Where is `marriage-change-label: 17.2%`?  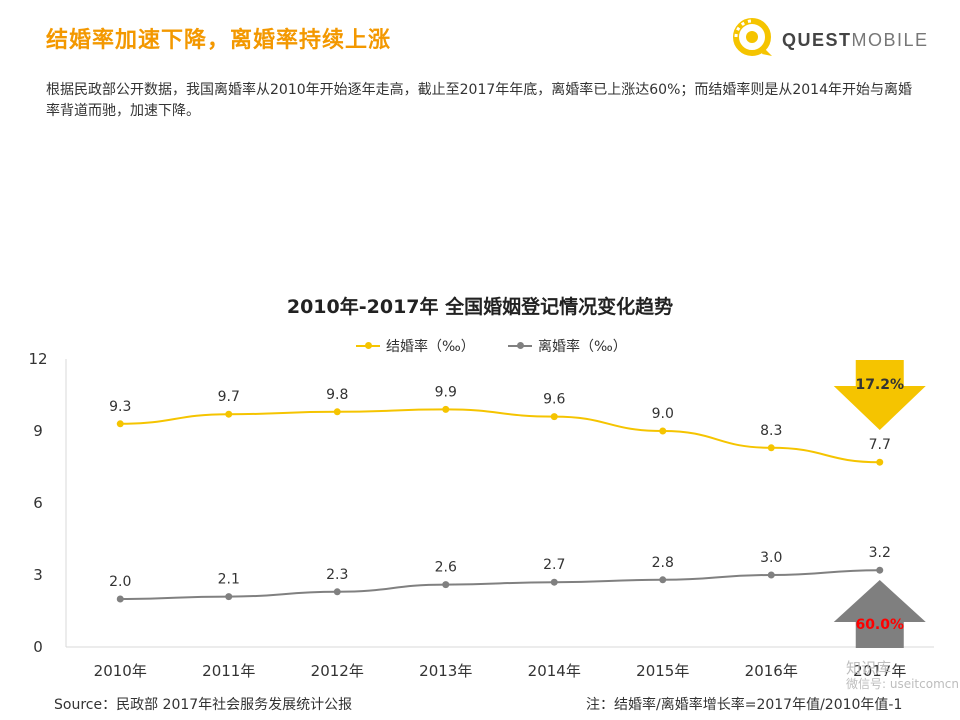
marriage-change-label: 17.2% is located at coordinates (879, 385).